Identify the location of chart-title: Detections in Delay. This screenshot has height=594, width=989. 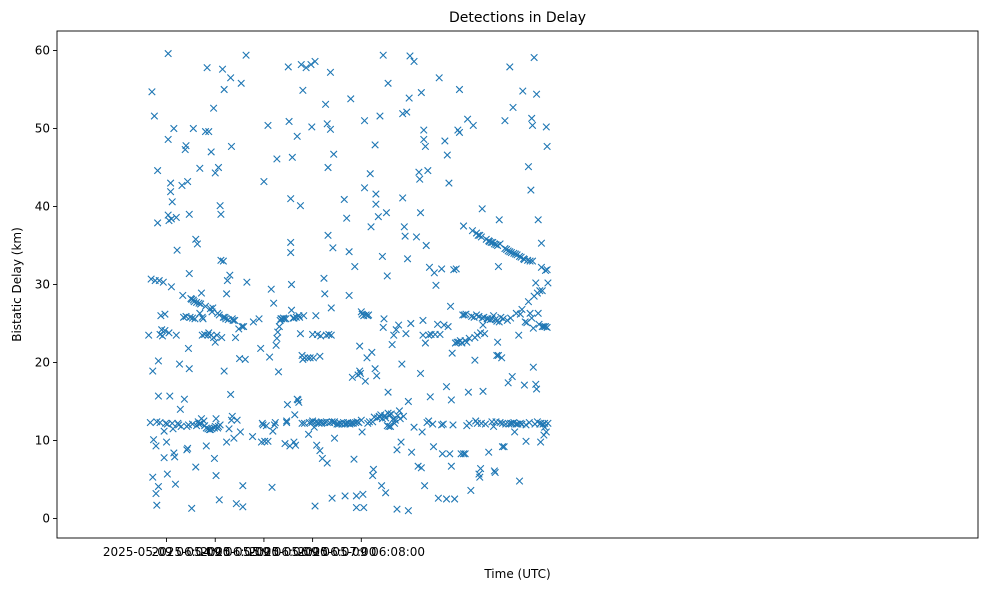
(517, 18).